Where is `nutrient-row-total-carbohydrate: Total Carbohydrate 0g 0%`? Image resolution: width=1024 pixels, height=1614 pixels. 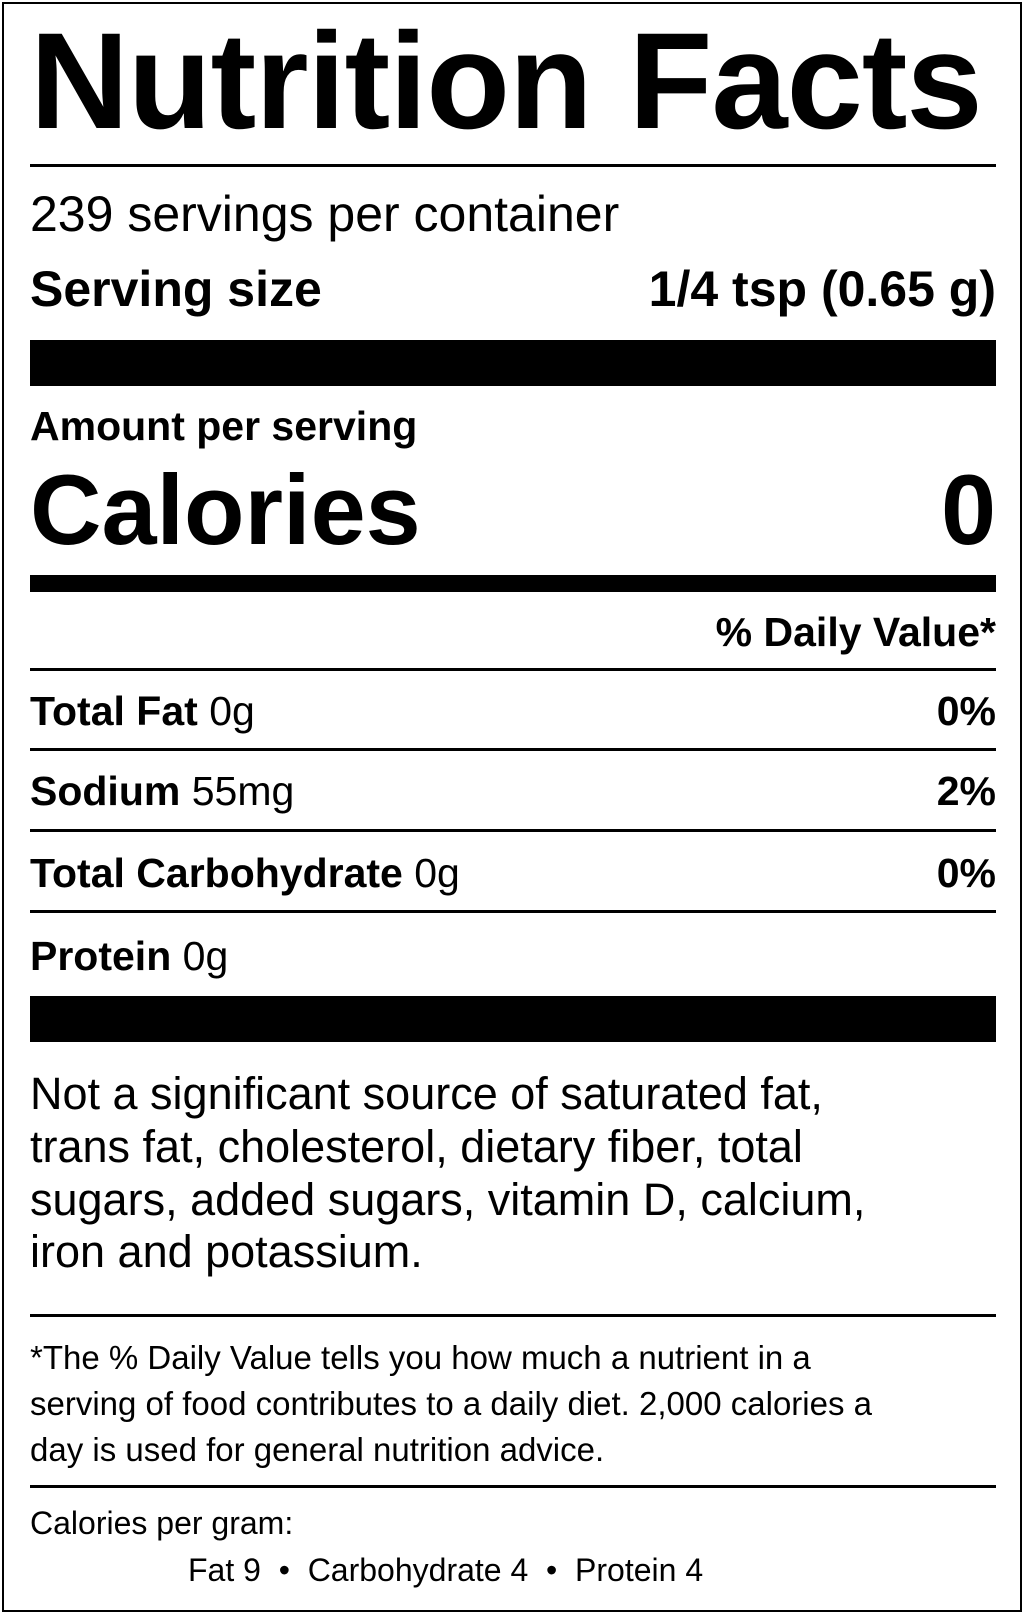 nutrient-row-total-carbohydrate: Total Carbohydrate 0g 0% is located at coordinates (513, 873).